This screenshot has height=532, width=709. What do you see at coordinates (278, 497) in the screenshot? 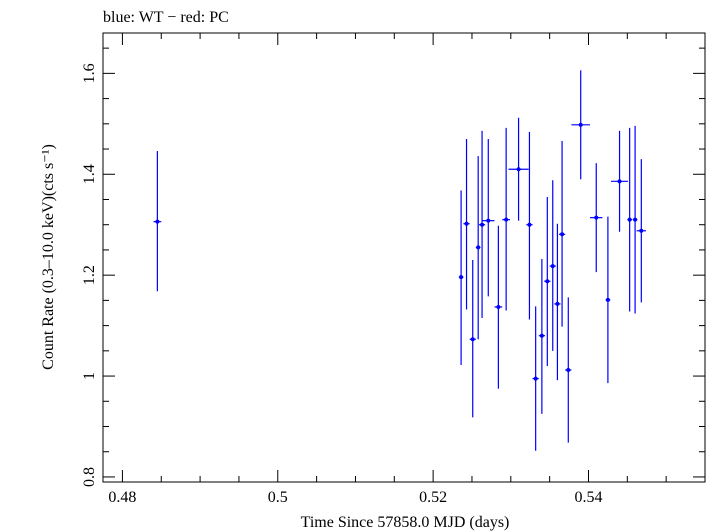
I see `x-tick-label: 0.5` at bounding box center [278, 497].